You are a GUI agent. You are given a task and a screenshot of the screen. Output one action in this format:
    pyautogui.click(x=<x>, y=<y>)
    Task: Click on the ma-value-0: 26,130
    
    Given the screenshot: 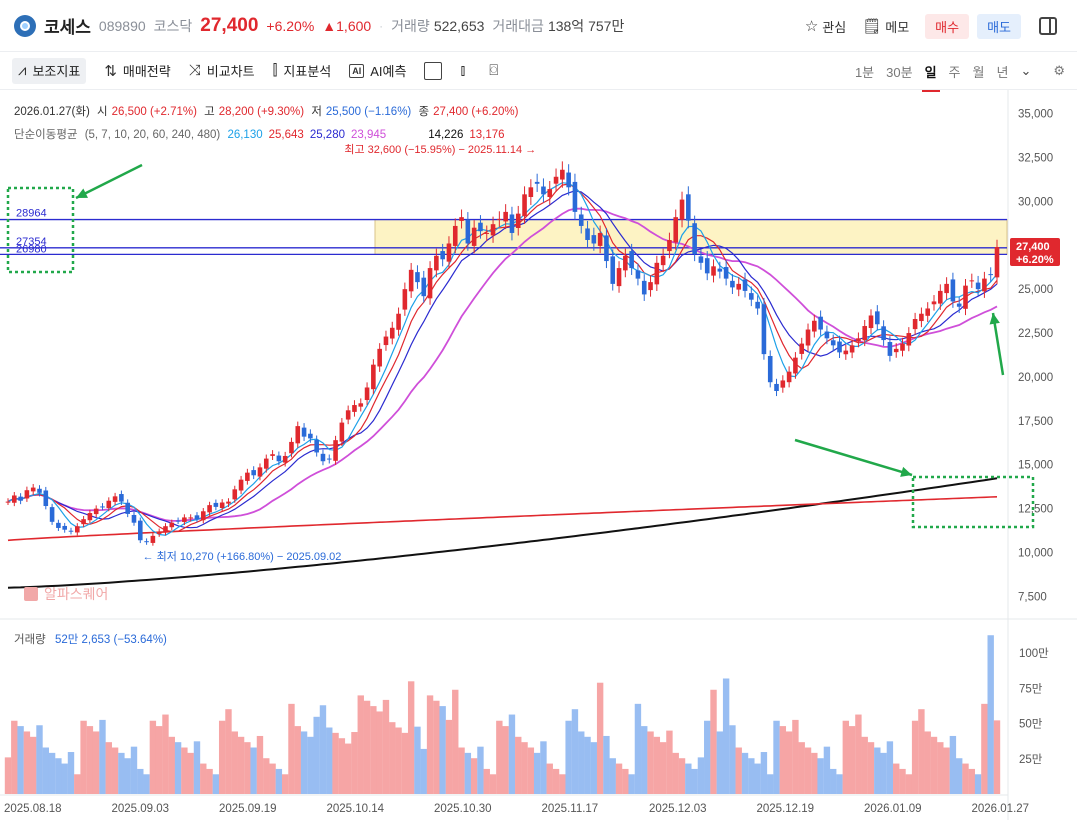 What is the action you would take?
    pyautogui.click(x=245, y=135)
    